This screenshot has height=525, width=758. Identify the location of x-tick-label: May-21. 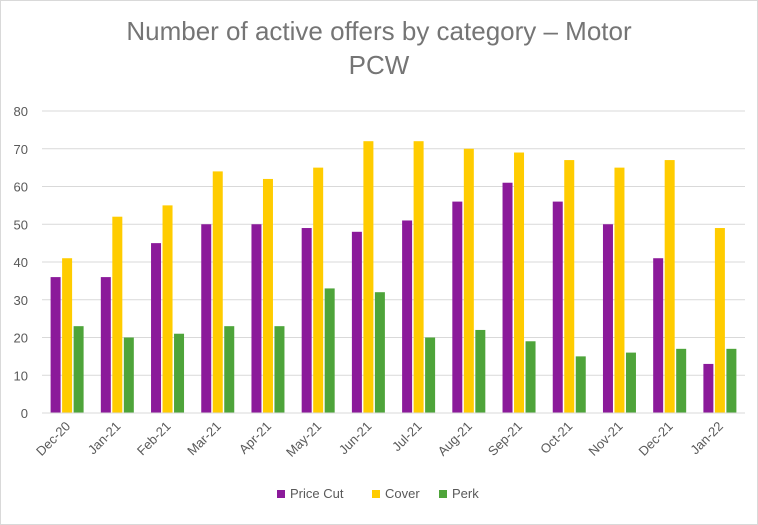
(303, 439).